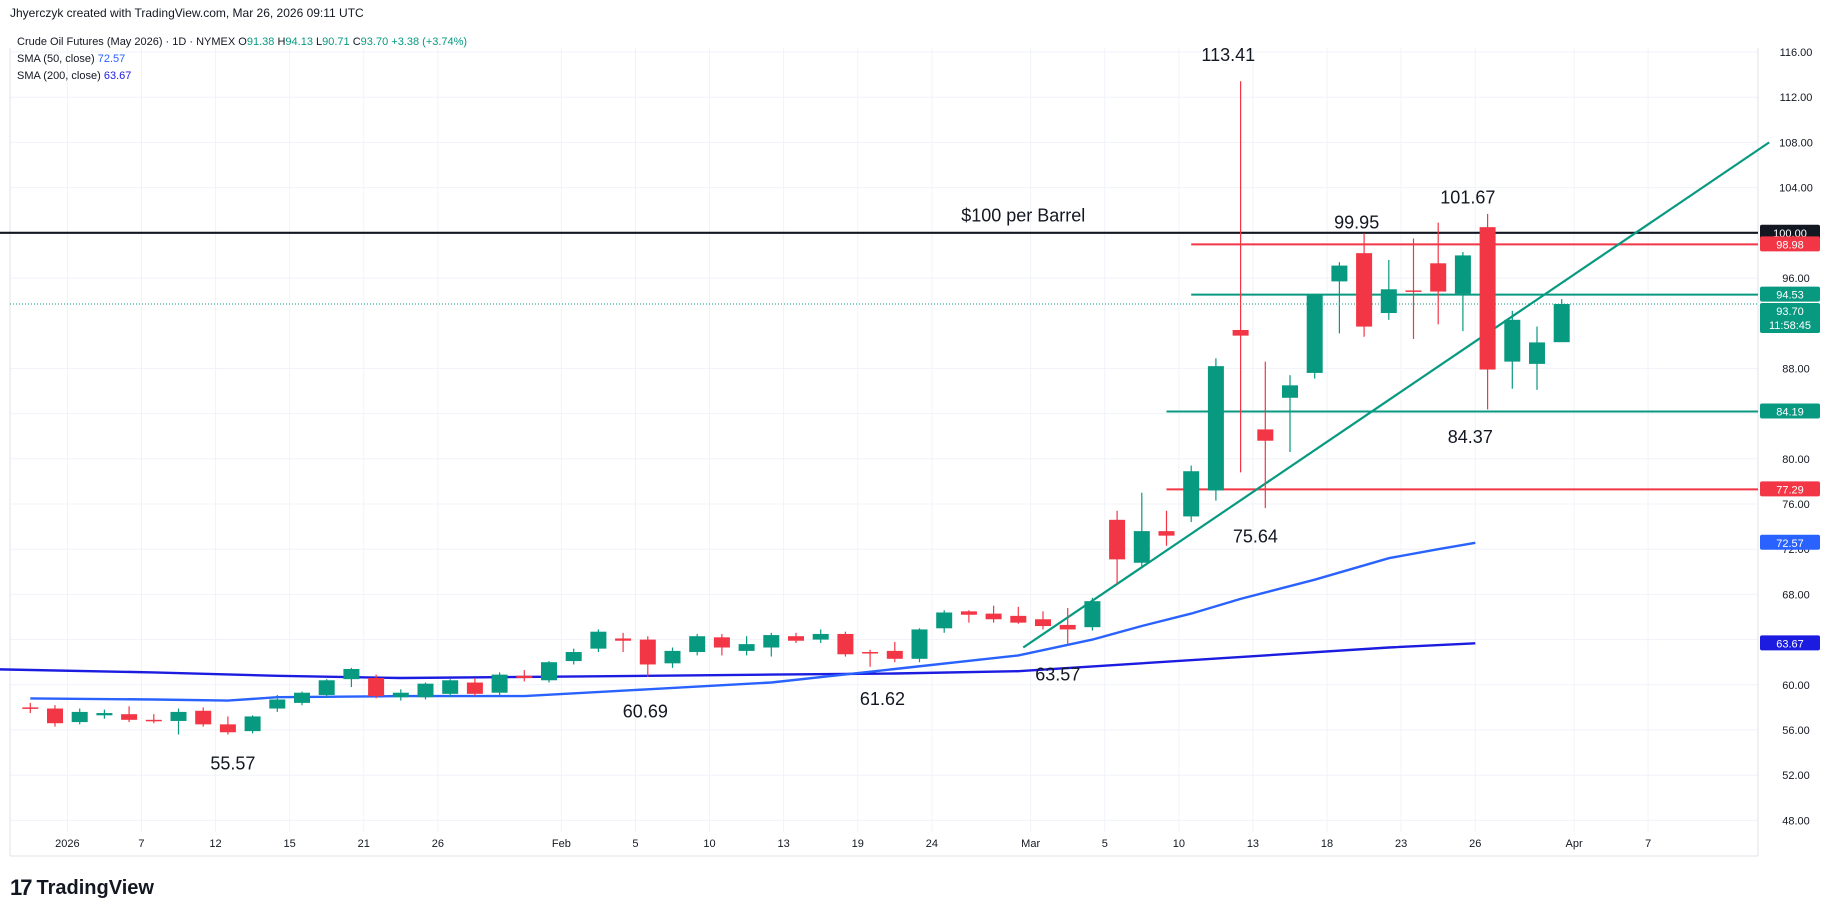  Describe the element at coordinates (1573, 844) in the screenshot. I see `x-tick-label: Apr` at that location.